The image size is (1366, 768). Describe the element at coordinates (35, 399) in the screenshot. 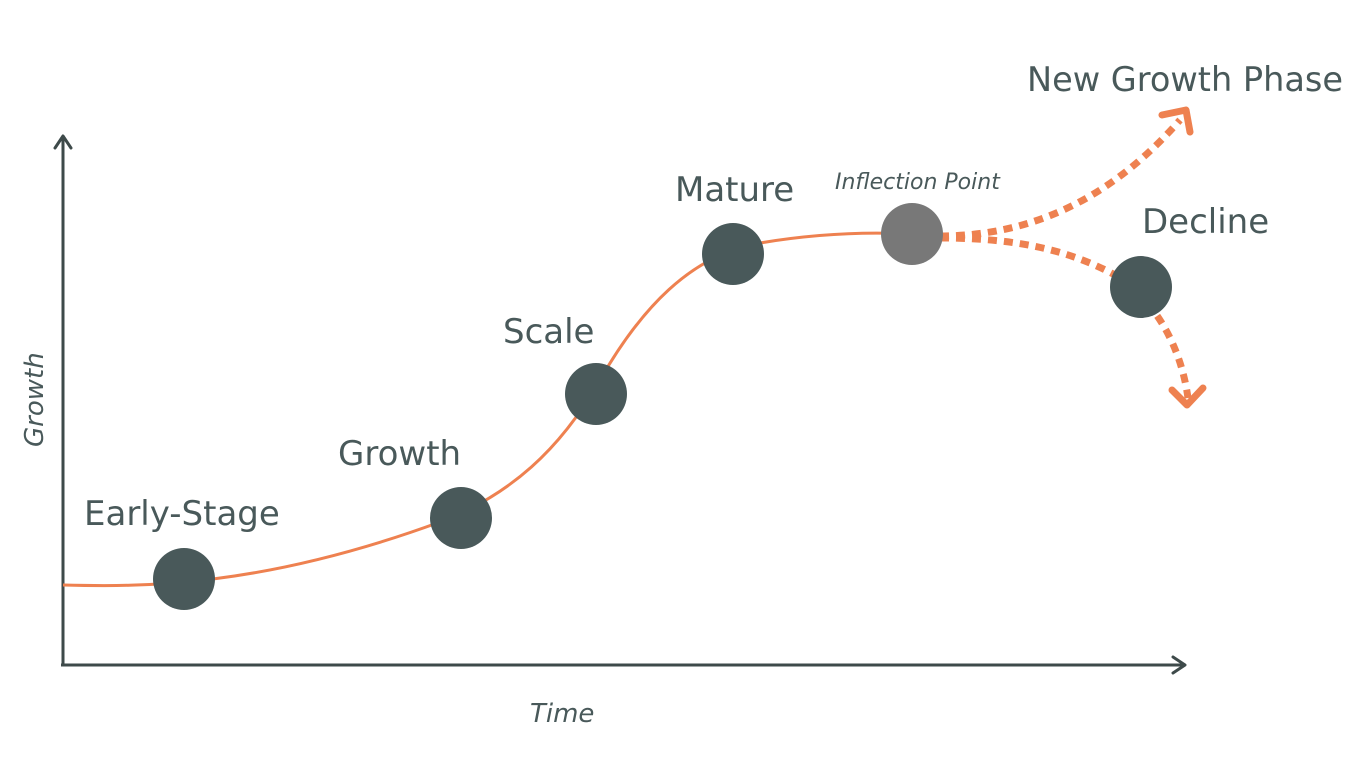

I see `y-axis-label: Growth` at that location.